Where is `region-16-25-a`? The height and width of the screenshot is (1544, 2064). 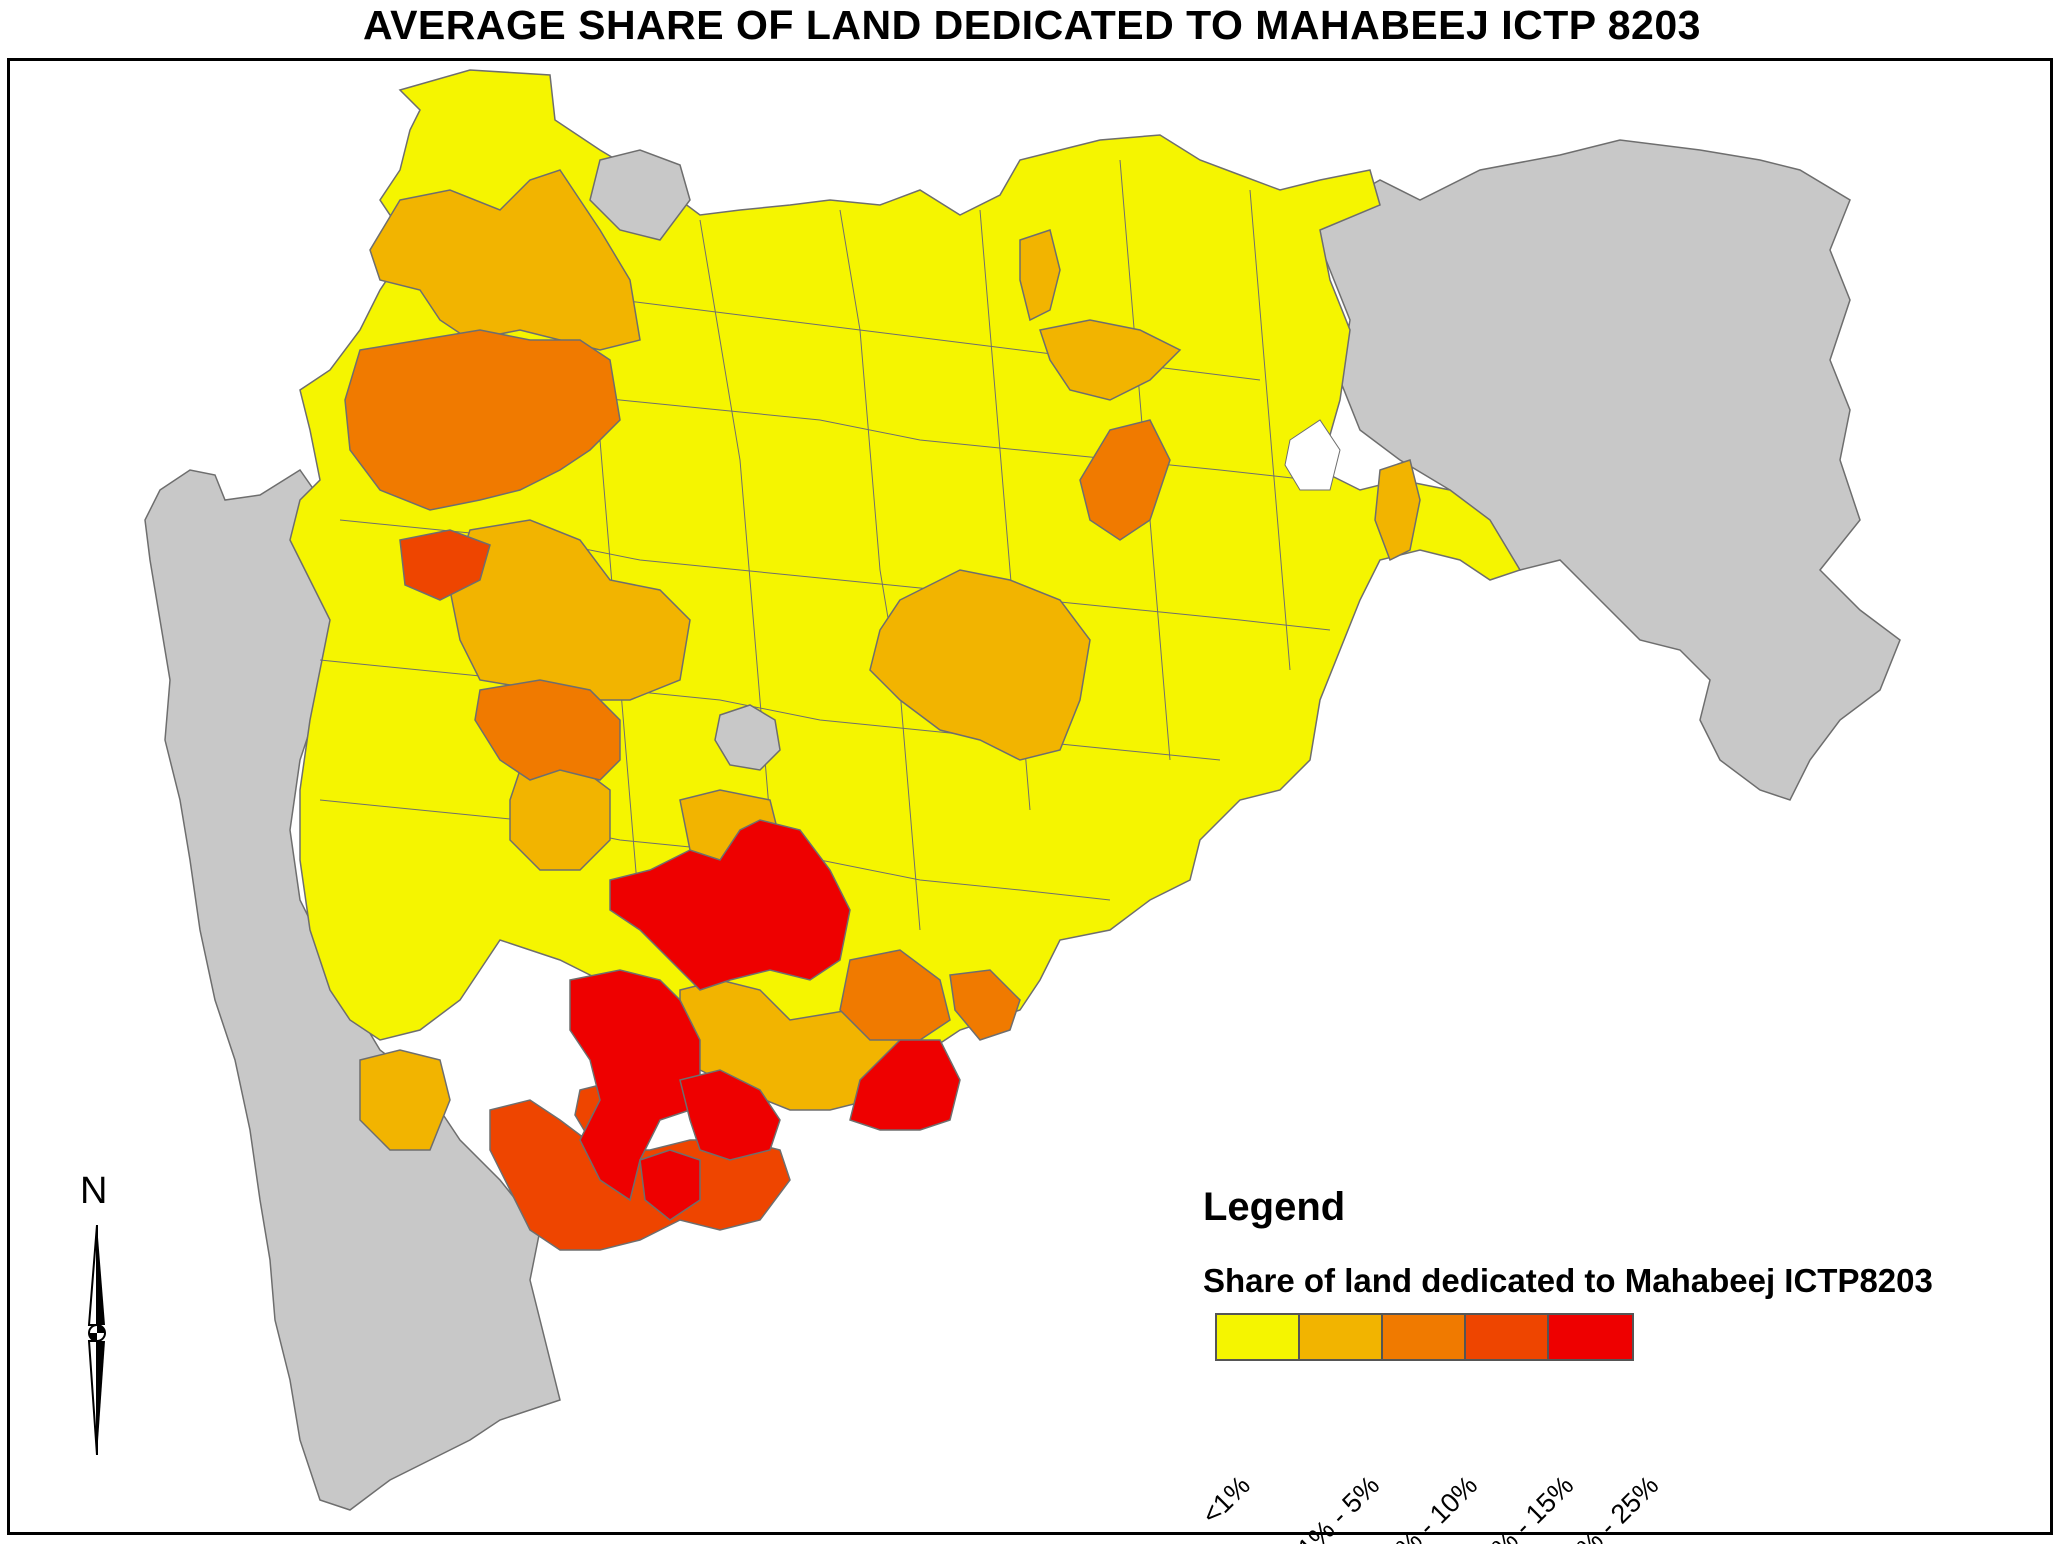
region-16-25-a is located at coordinates (730, 905).